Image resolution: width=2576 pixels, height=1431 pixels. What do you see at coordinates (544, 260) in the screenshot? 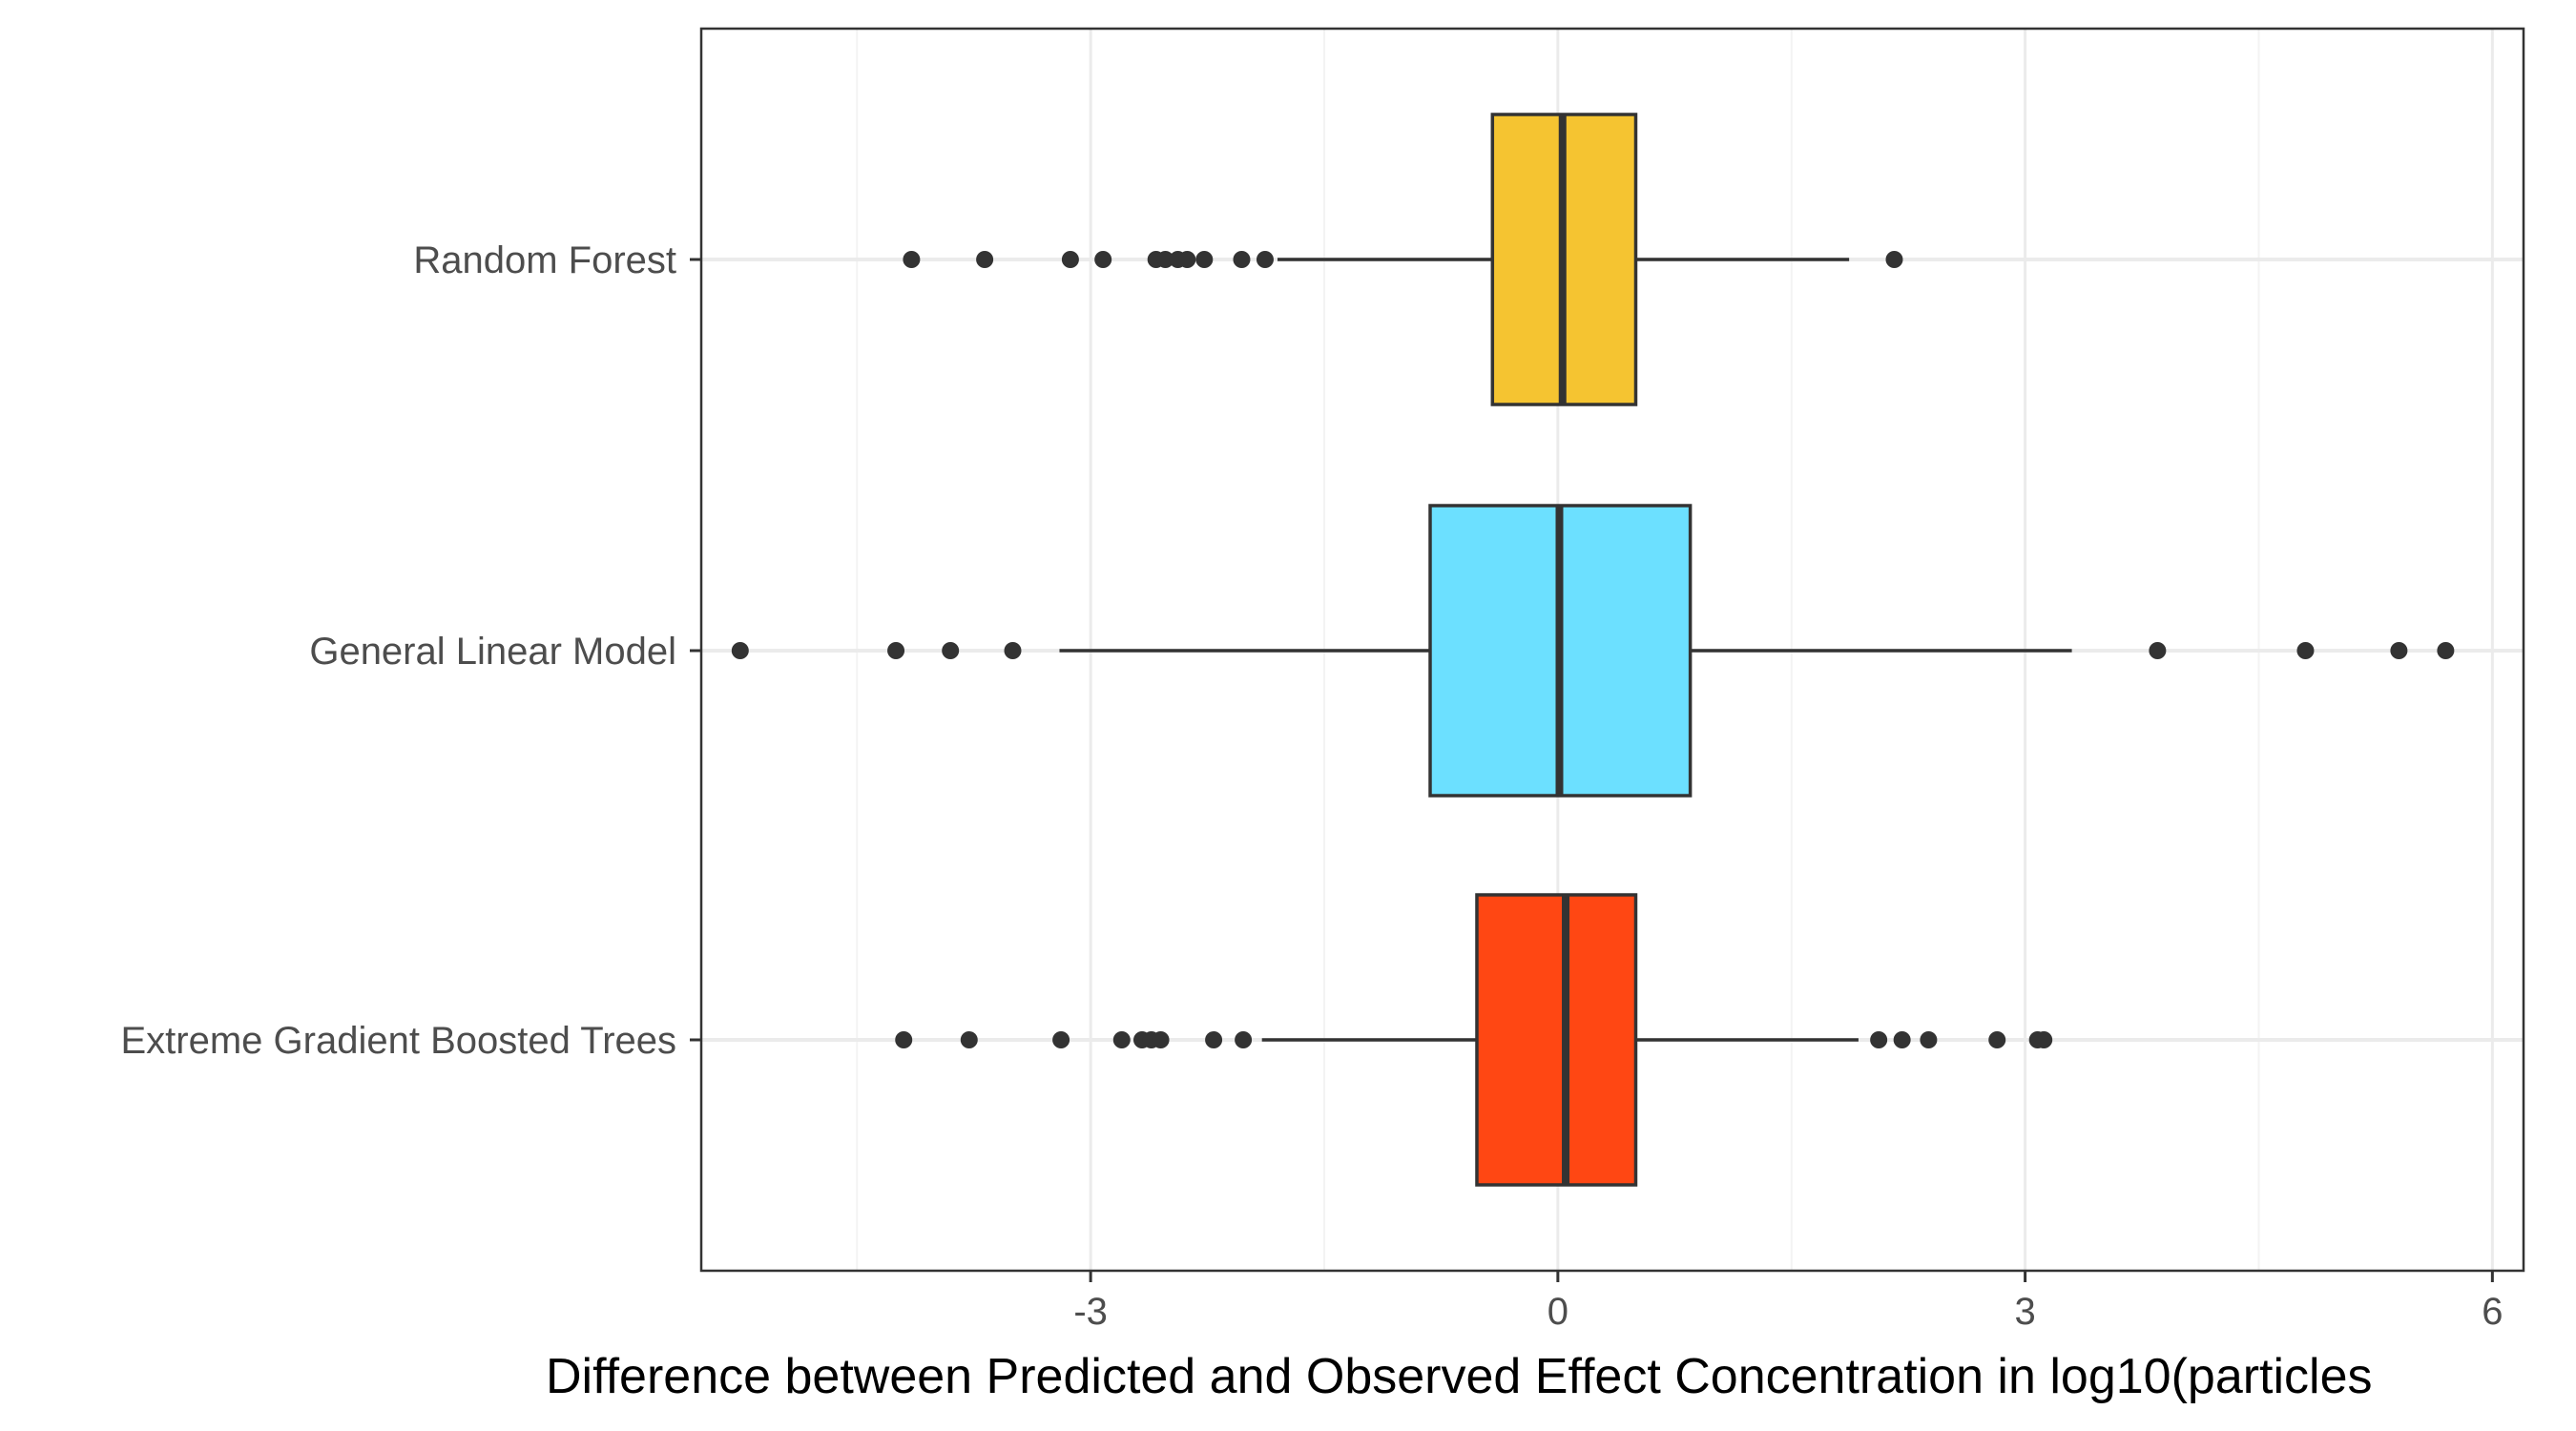
I see `y-tick-label: Random Forest` at bounding box center [544, 260].